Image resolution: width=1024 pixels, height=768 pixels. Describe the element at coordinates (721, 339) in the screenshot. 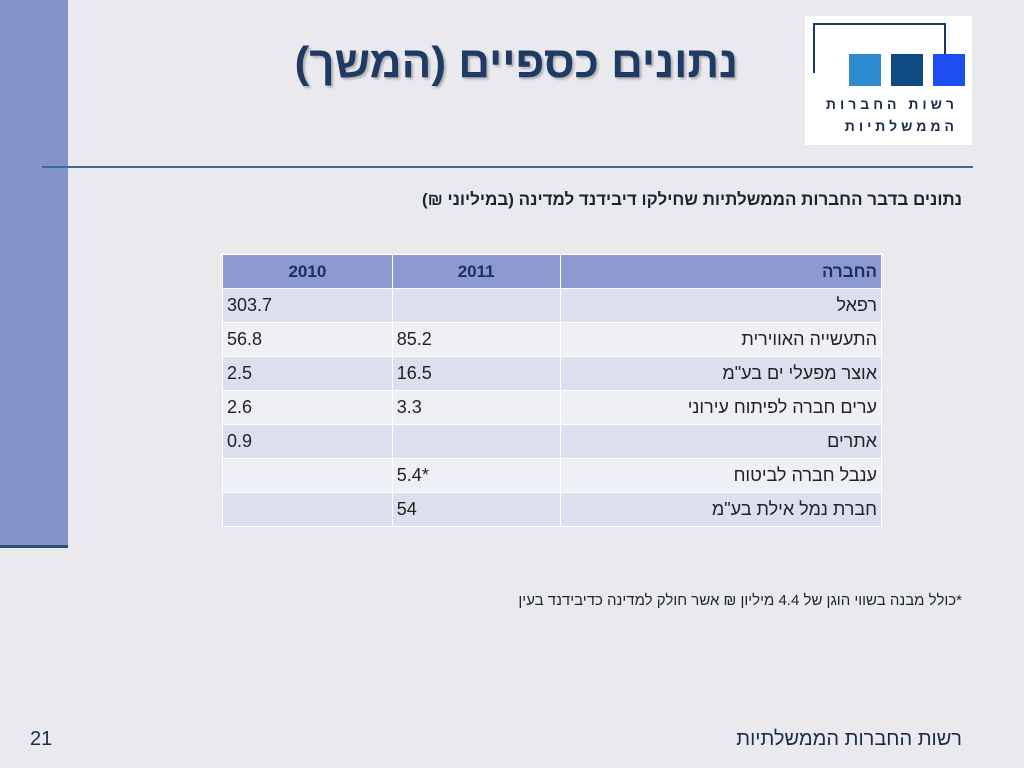

I see `cell-company: התעשייה האווירית` at that location.